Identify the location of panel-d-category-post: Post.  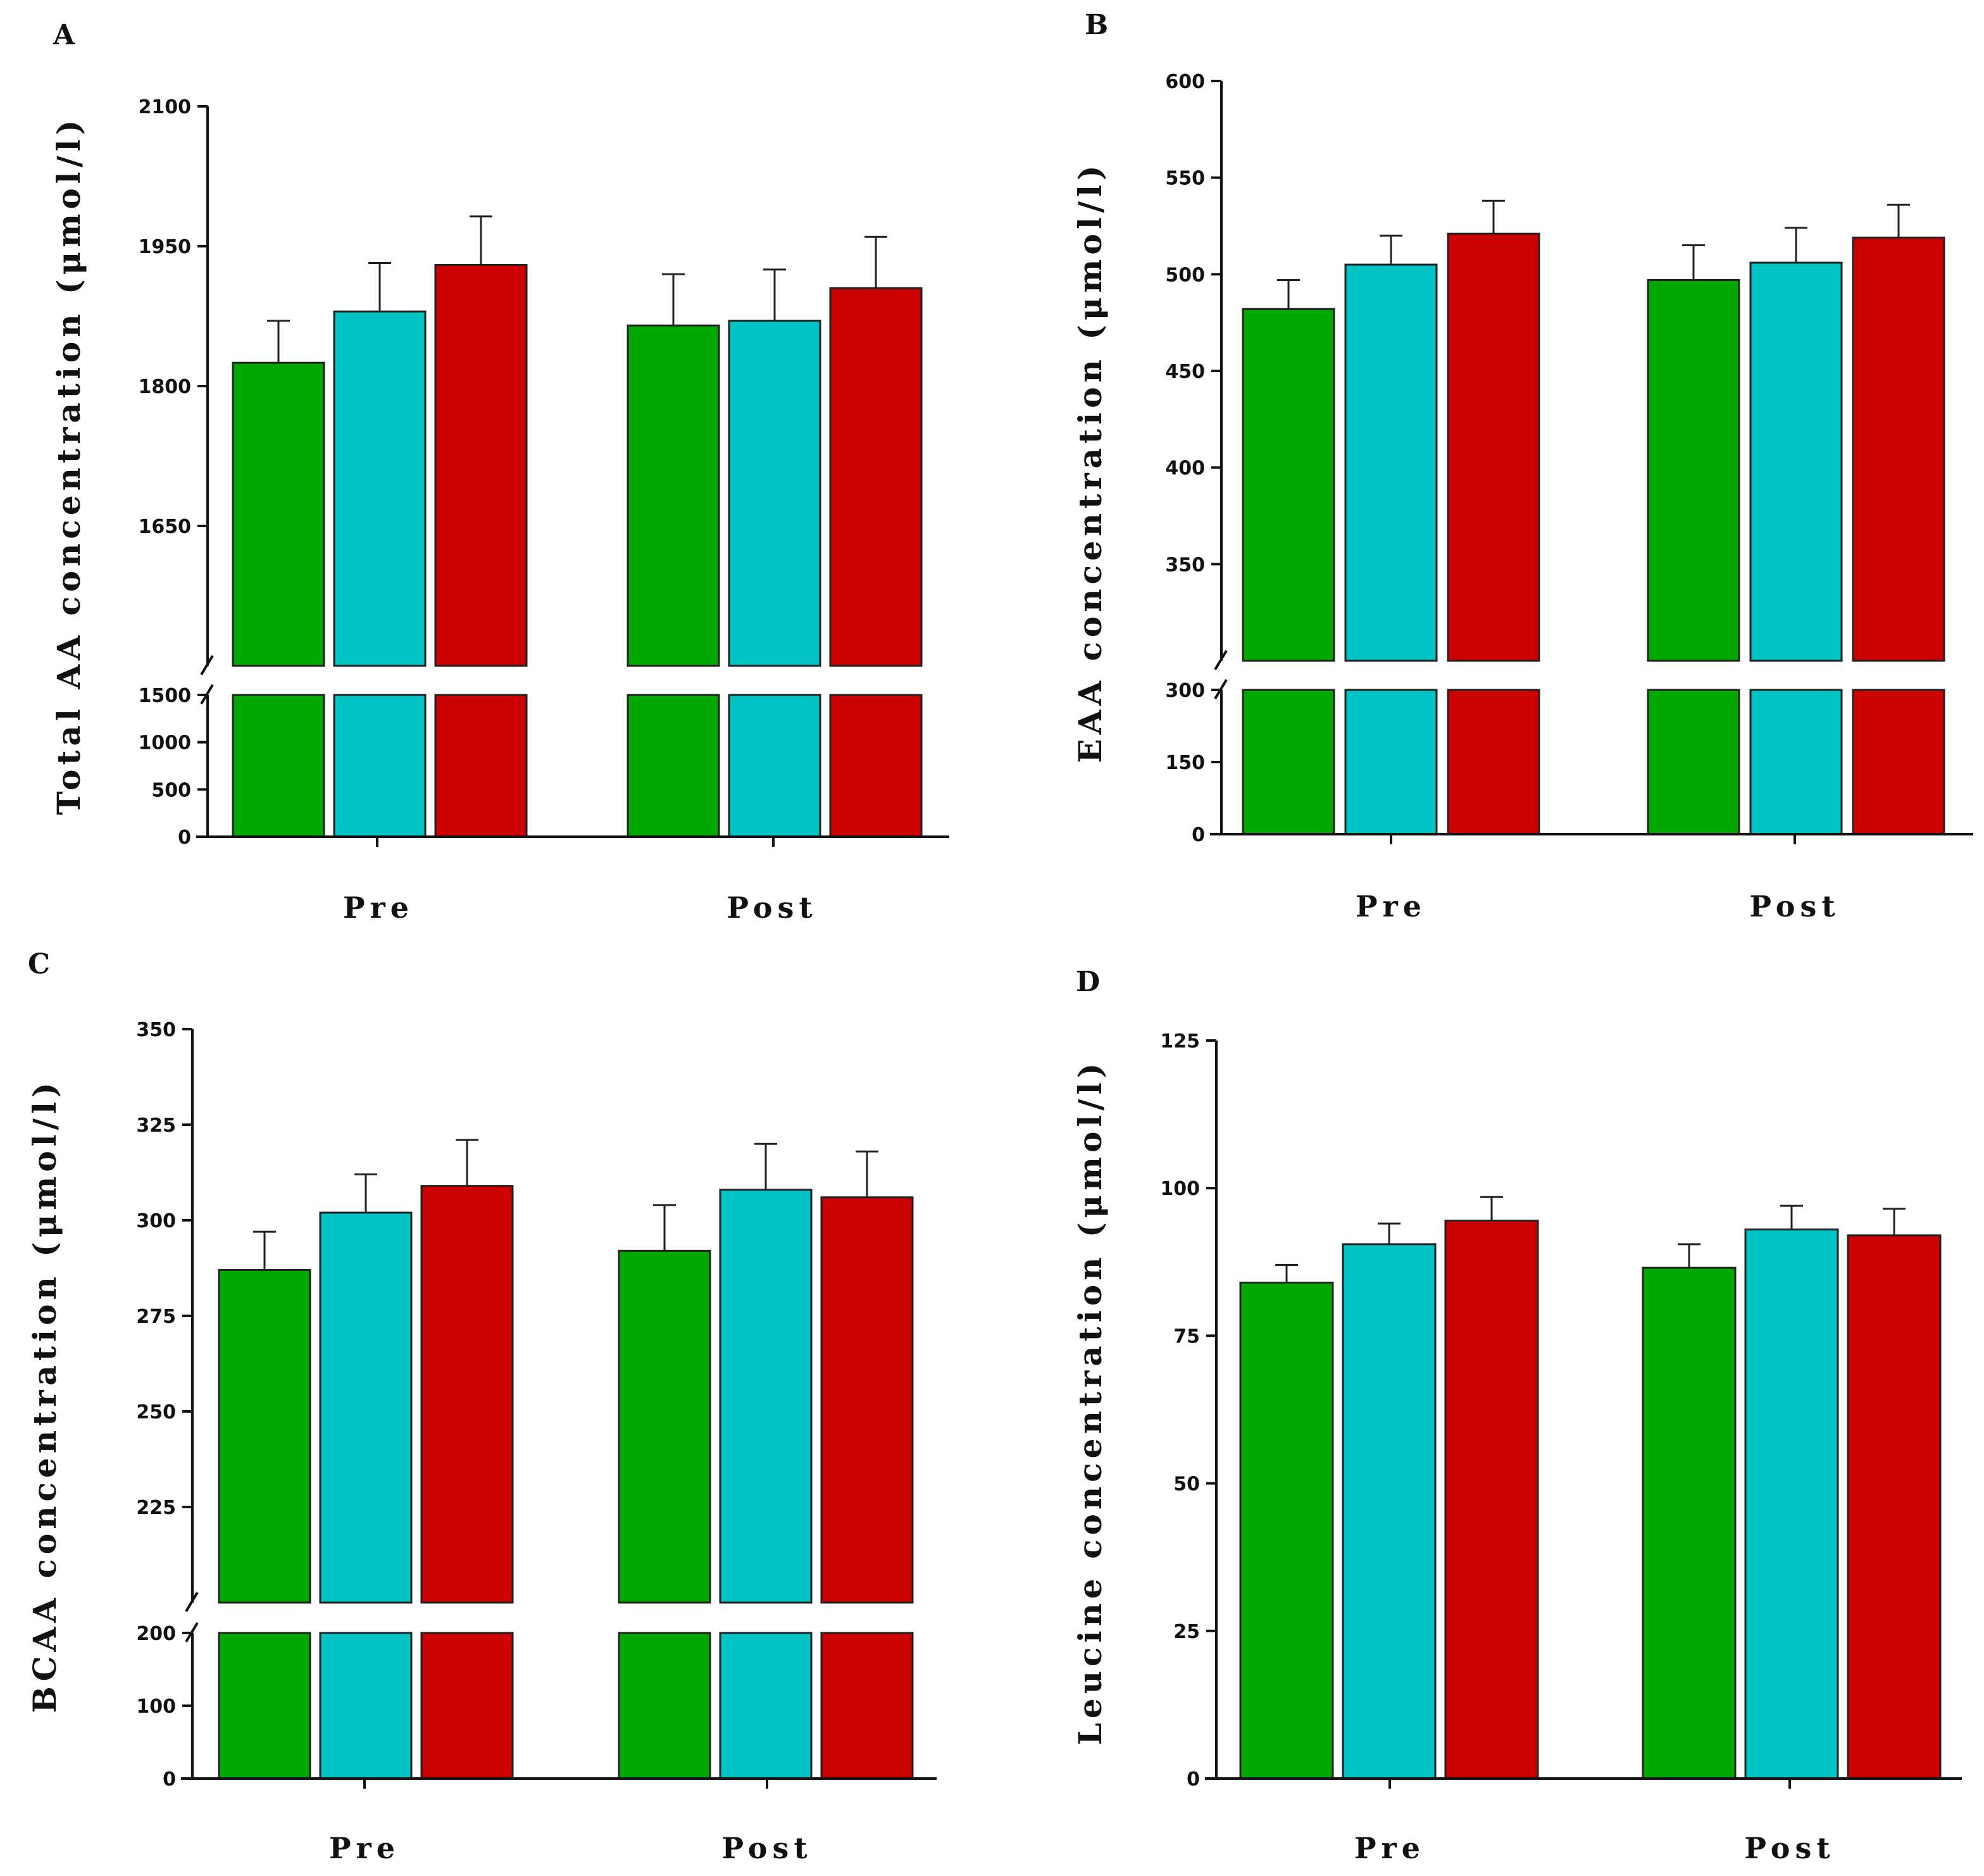
(1789, 1848).